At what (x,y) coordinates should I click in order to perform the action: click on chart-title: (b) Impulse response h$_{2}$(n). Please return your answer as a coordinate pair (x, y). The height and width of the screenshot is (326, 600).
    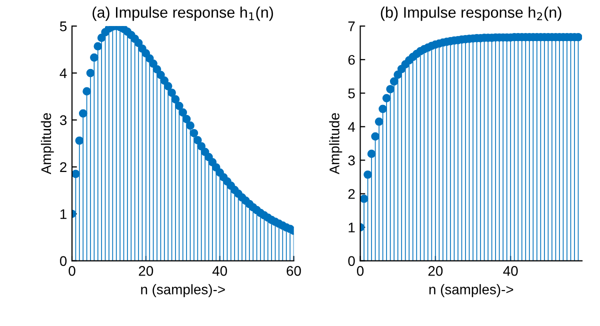
    Looking at the image, I should click on (471, 13).